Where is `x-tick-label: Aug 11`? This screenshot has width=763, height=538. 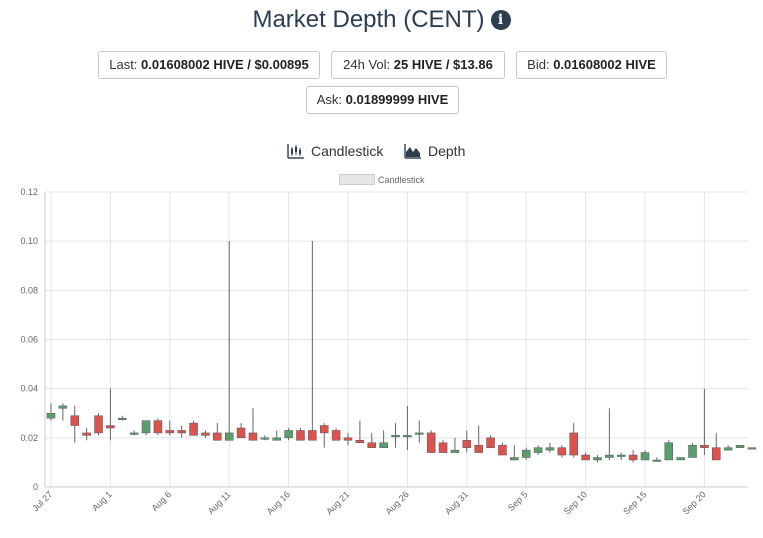
x-tick-label: Aug 11 is located at coordinates (219, 502).